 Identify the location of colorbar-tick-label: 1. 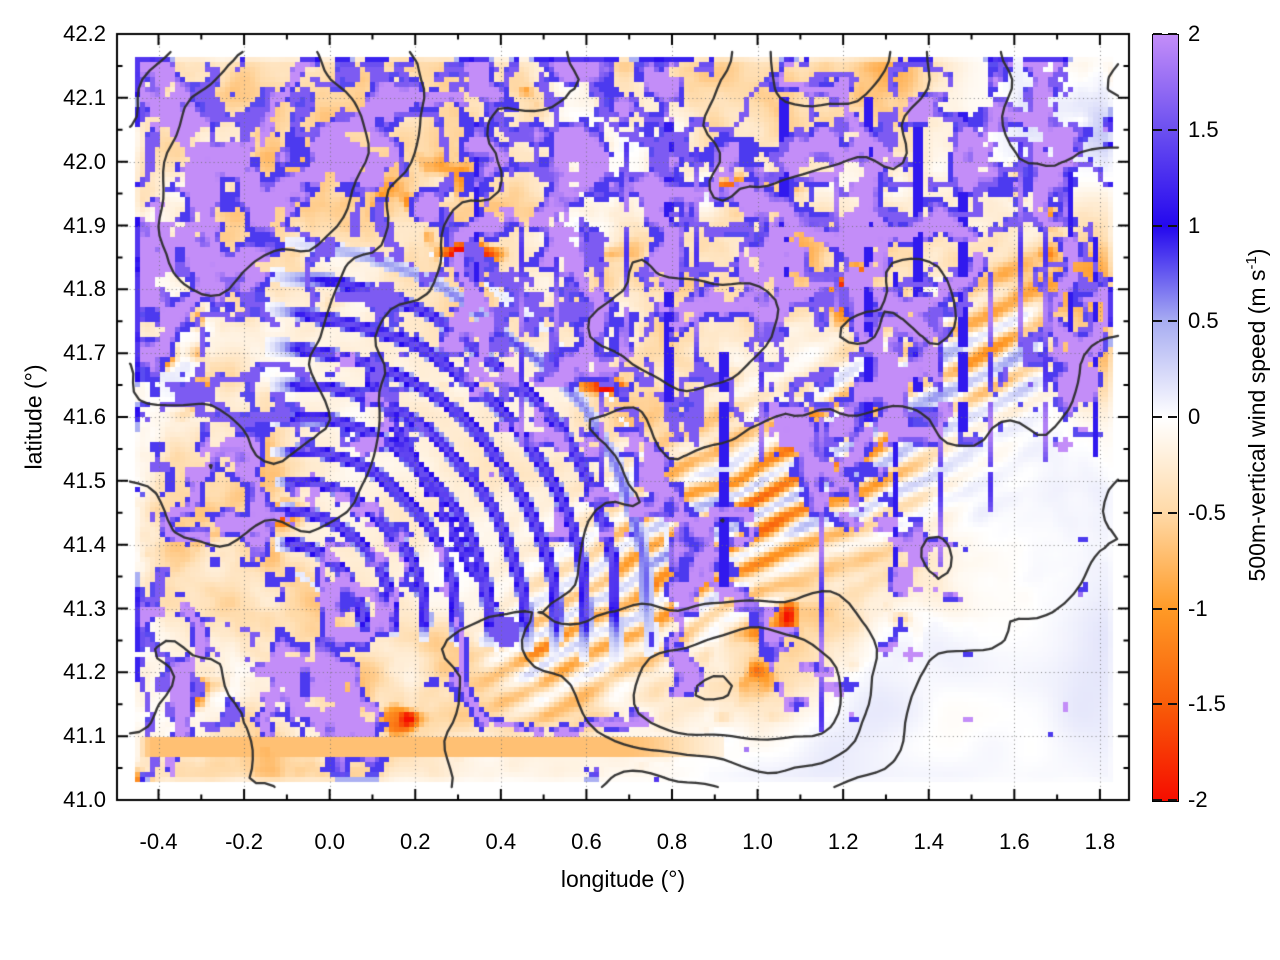
(1194, 225).